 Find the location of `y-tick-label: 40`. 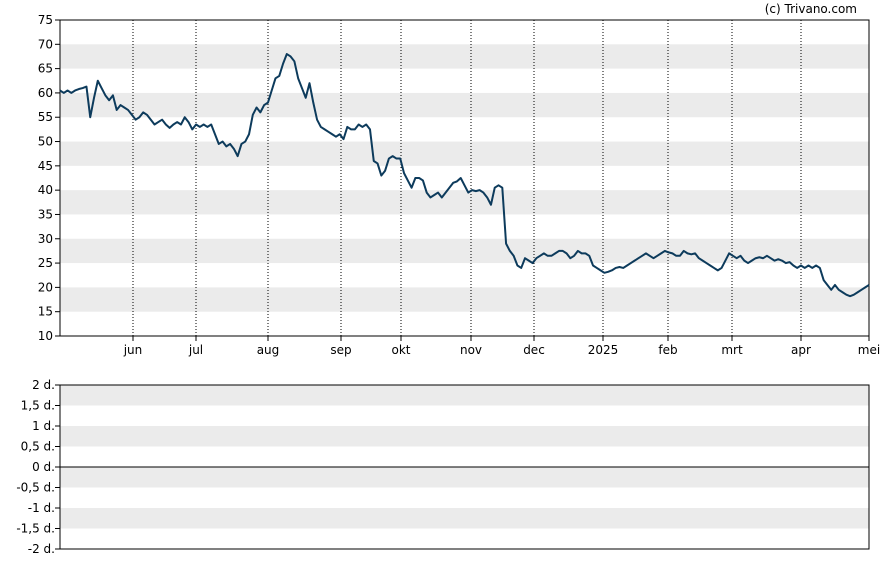

y-tick-label: 40 is located at coordinates (45, 190).